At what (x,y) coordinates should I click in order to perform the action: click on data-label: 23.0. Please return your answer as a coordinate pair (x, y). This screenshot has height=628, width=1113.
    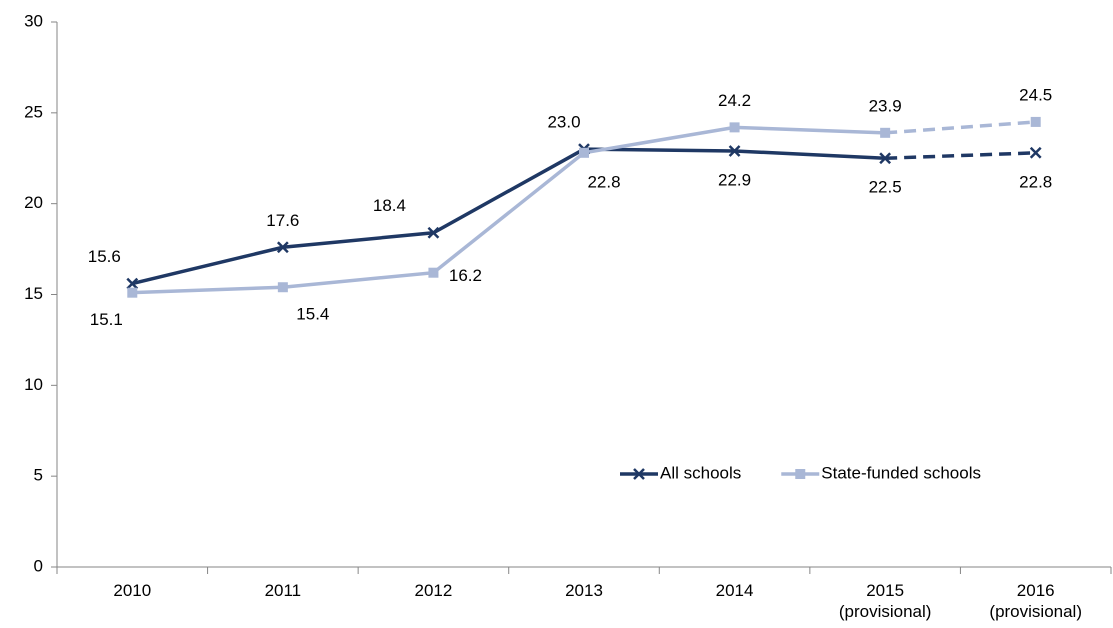
    Looking at the image, I should click on (563, 122).